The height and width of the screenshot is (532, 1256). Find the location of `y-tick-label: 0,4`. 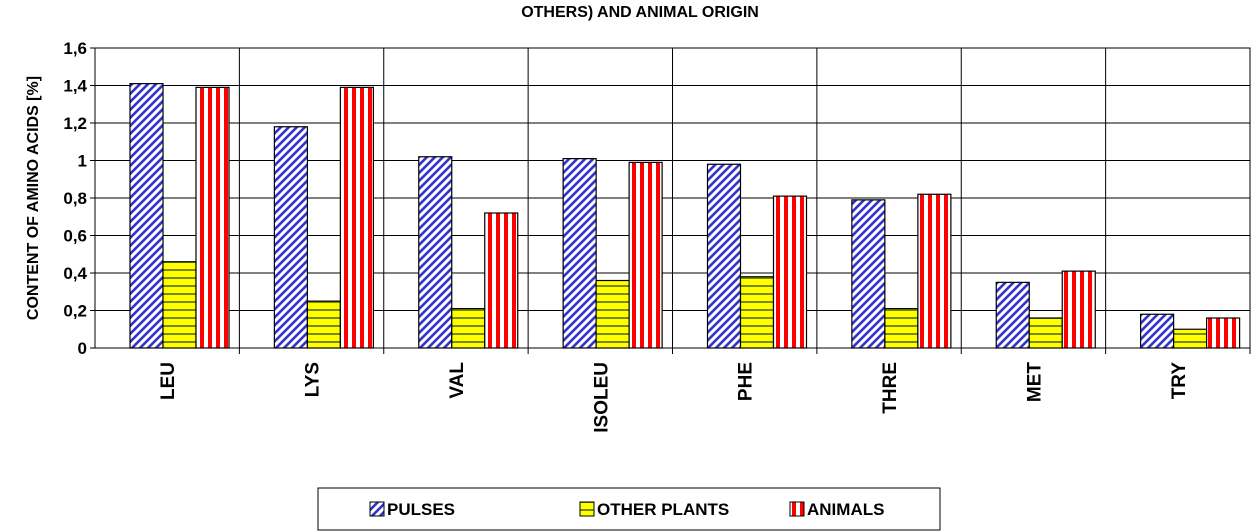

y-tick-label: 0,4 is located at coordinates (75, 273).